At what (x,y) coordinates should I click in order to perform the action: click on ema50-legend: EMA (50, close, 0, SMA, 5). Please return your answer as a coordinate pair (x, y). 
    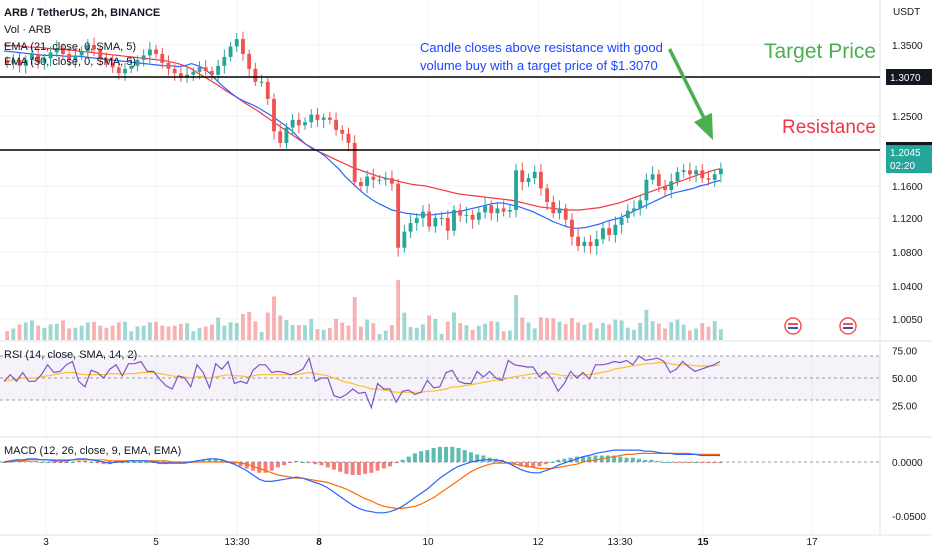
    Looking at the image, I should click on (70, 62).